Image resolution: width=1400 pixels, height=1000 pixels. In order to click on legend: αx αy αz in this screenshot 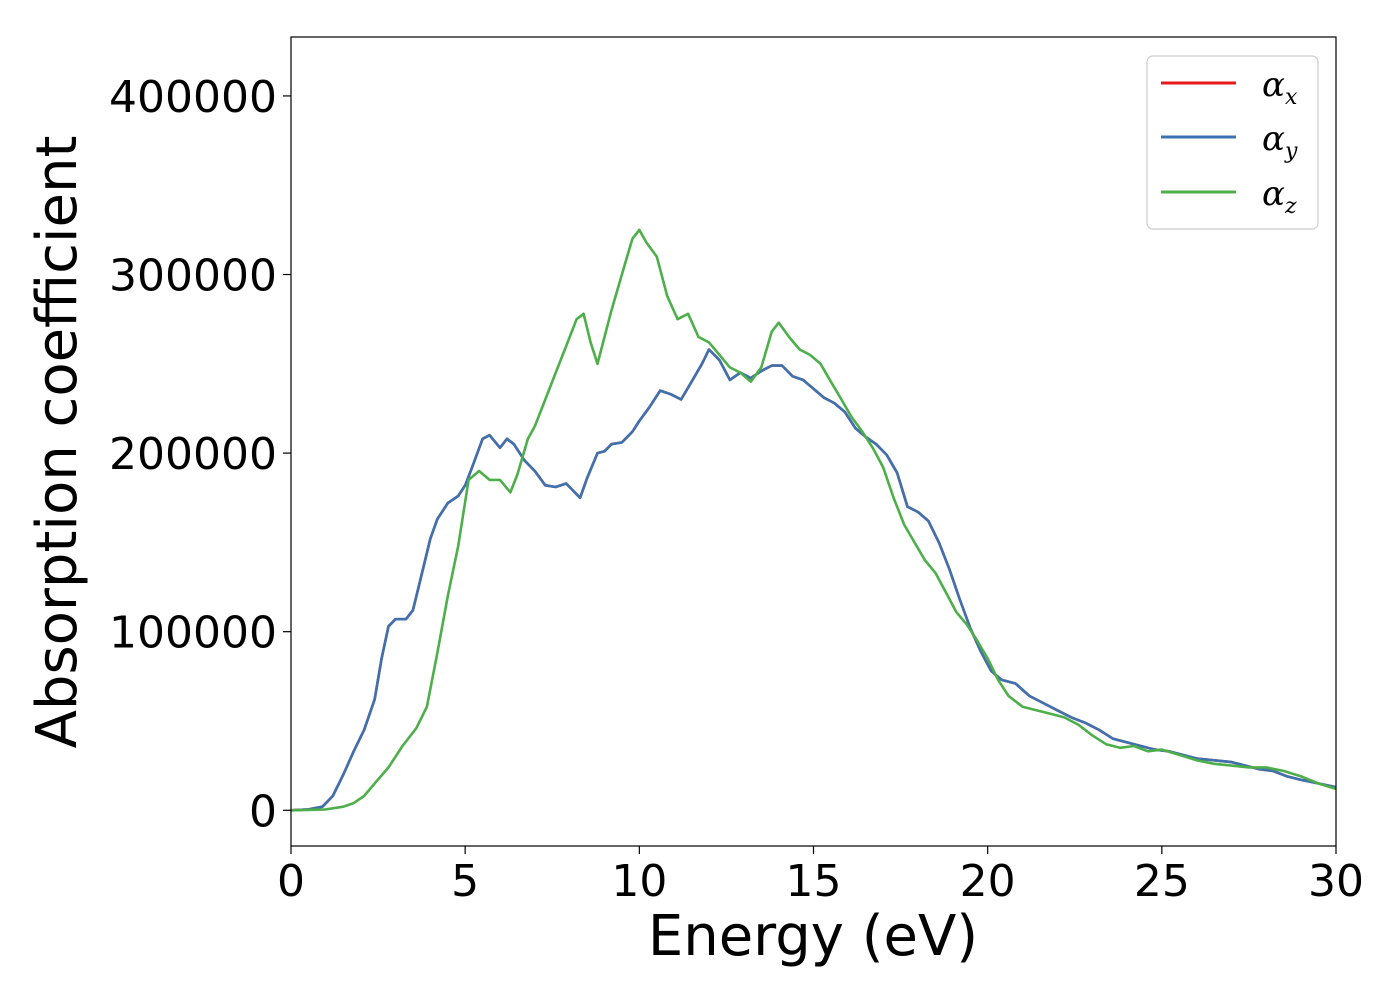, I will do `click(1232, 142)`.